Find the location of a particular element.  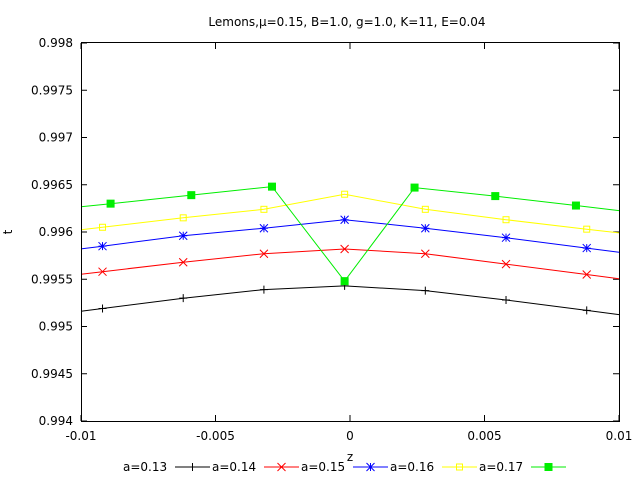

x-tick-label: 0.005 is located at coordinates (484, 436).